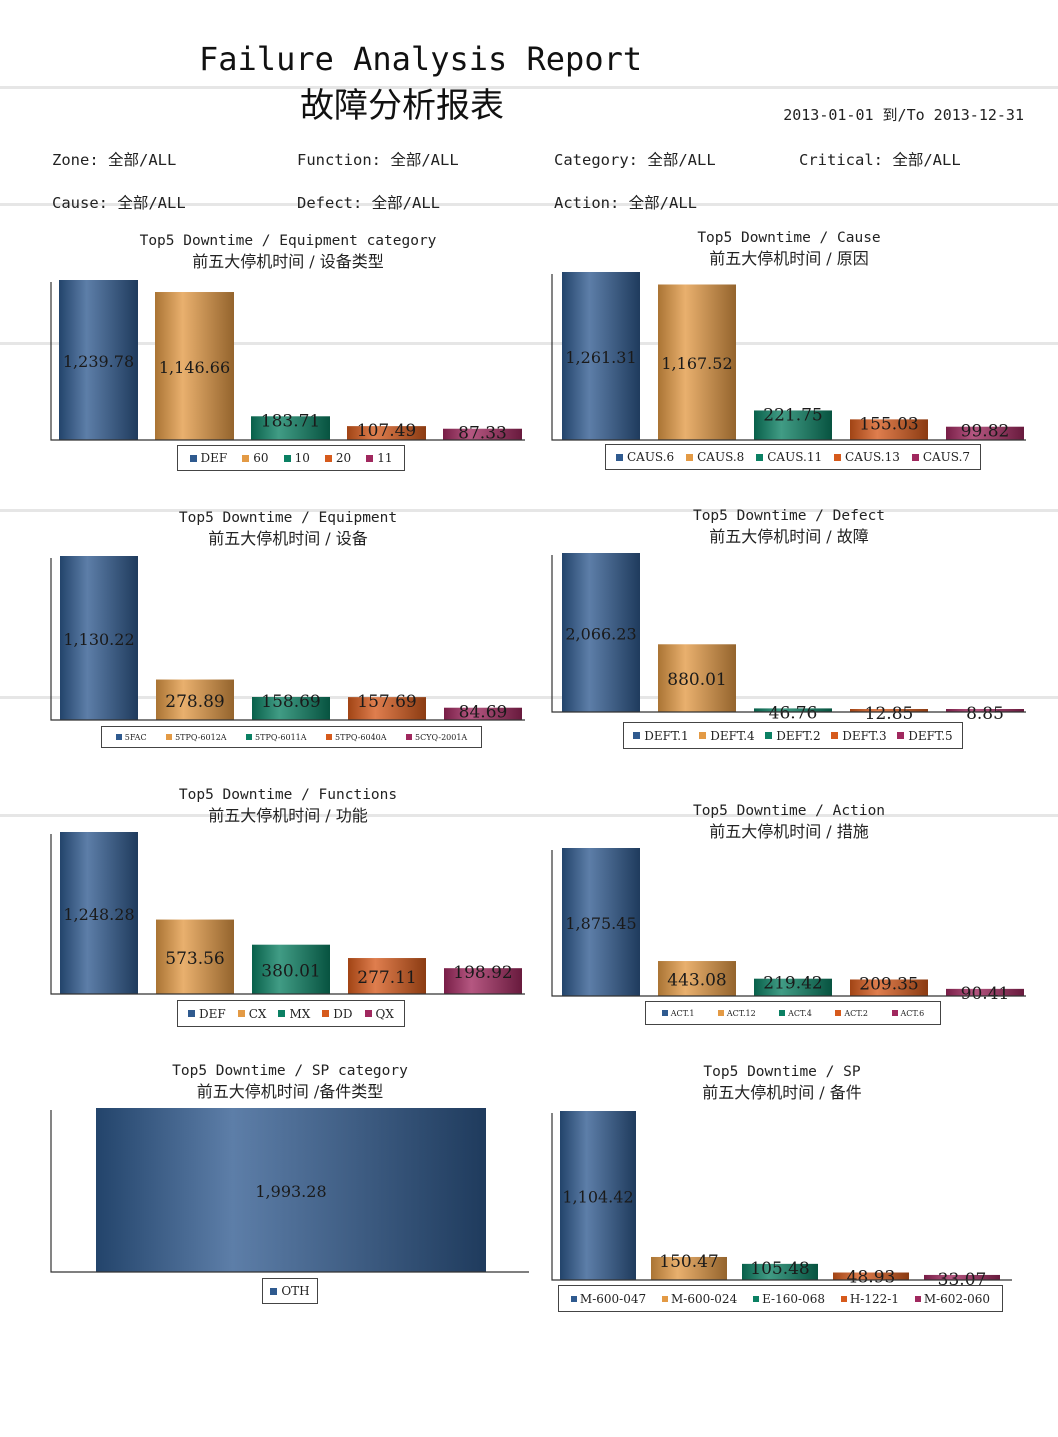 The image size is (1058, 1437). I want to click on chart-legend: CAUS.6 CAUS.8 CAUS.11 CAUS.13 CAUS.7, so click(793, 457).